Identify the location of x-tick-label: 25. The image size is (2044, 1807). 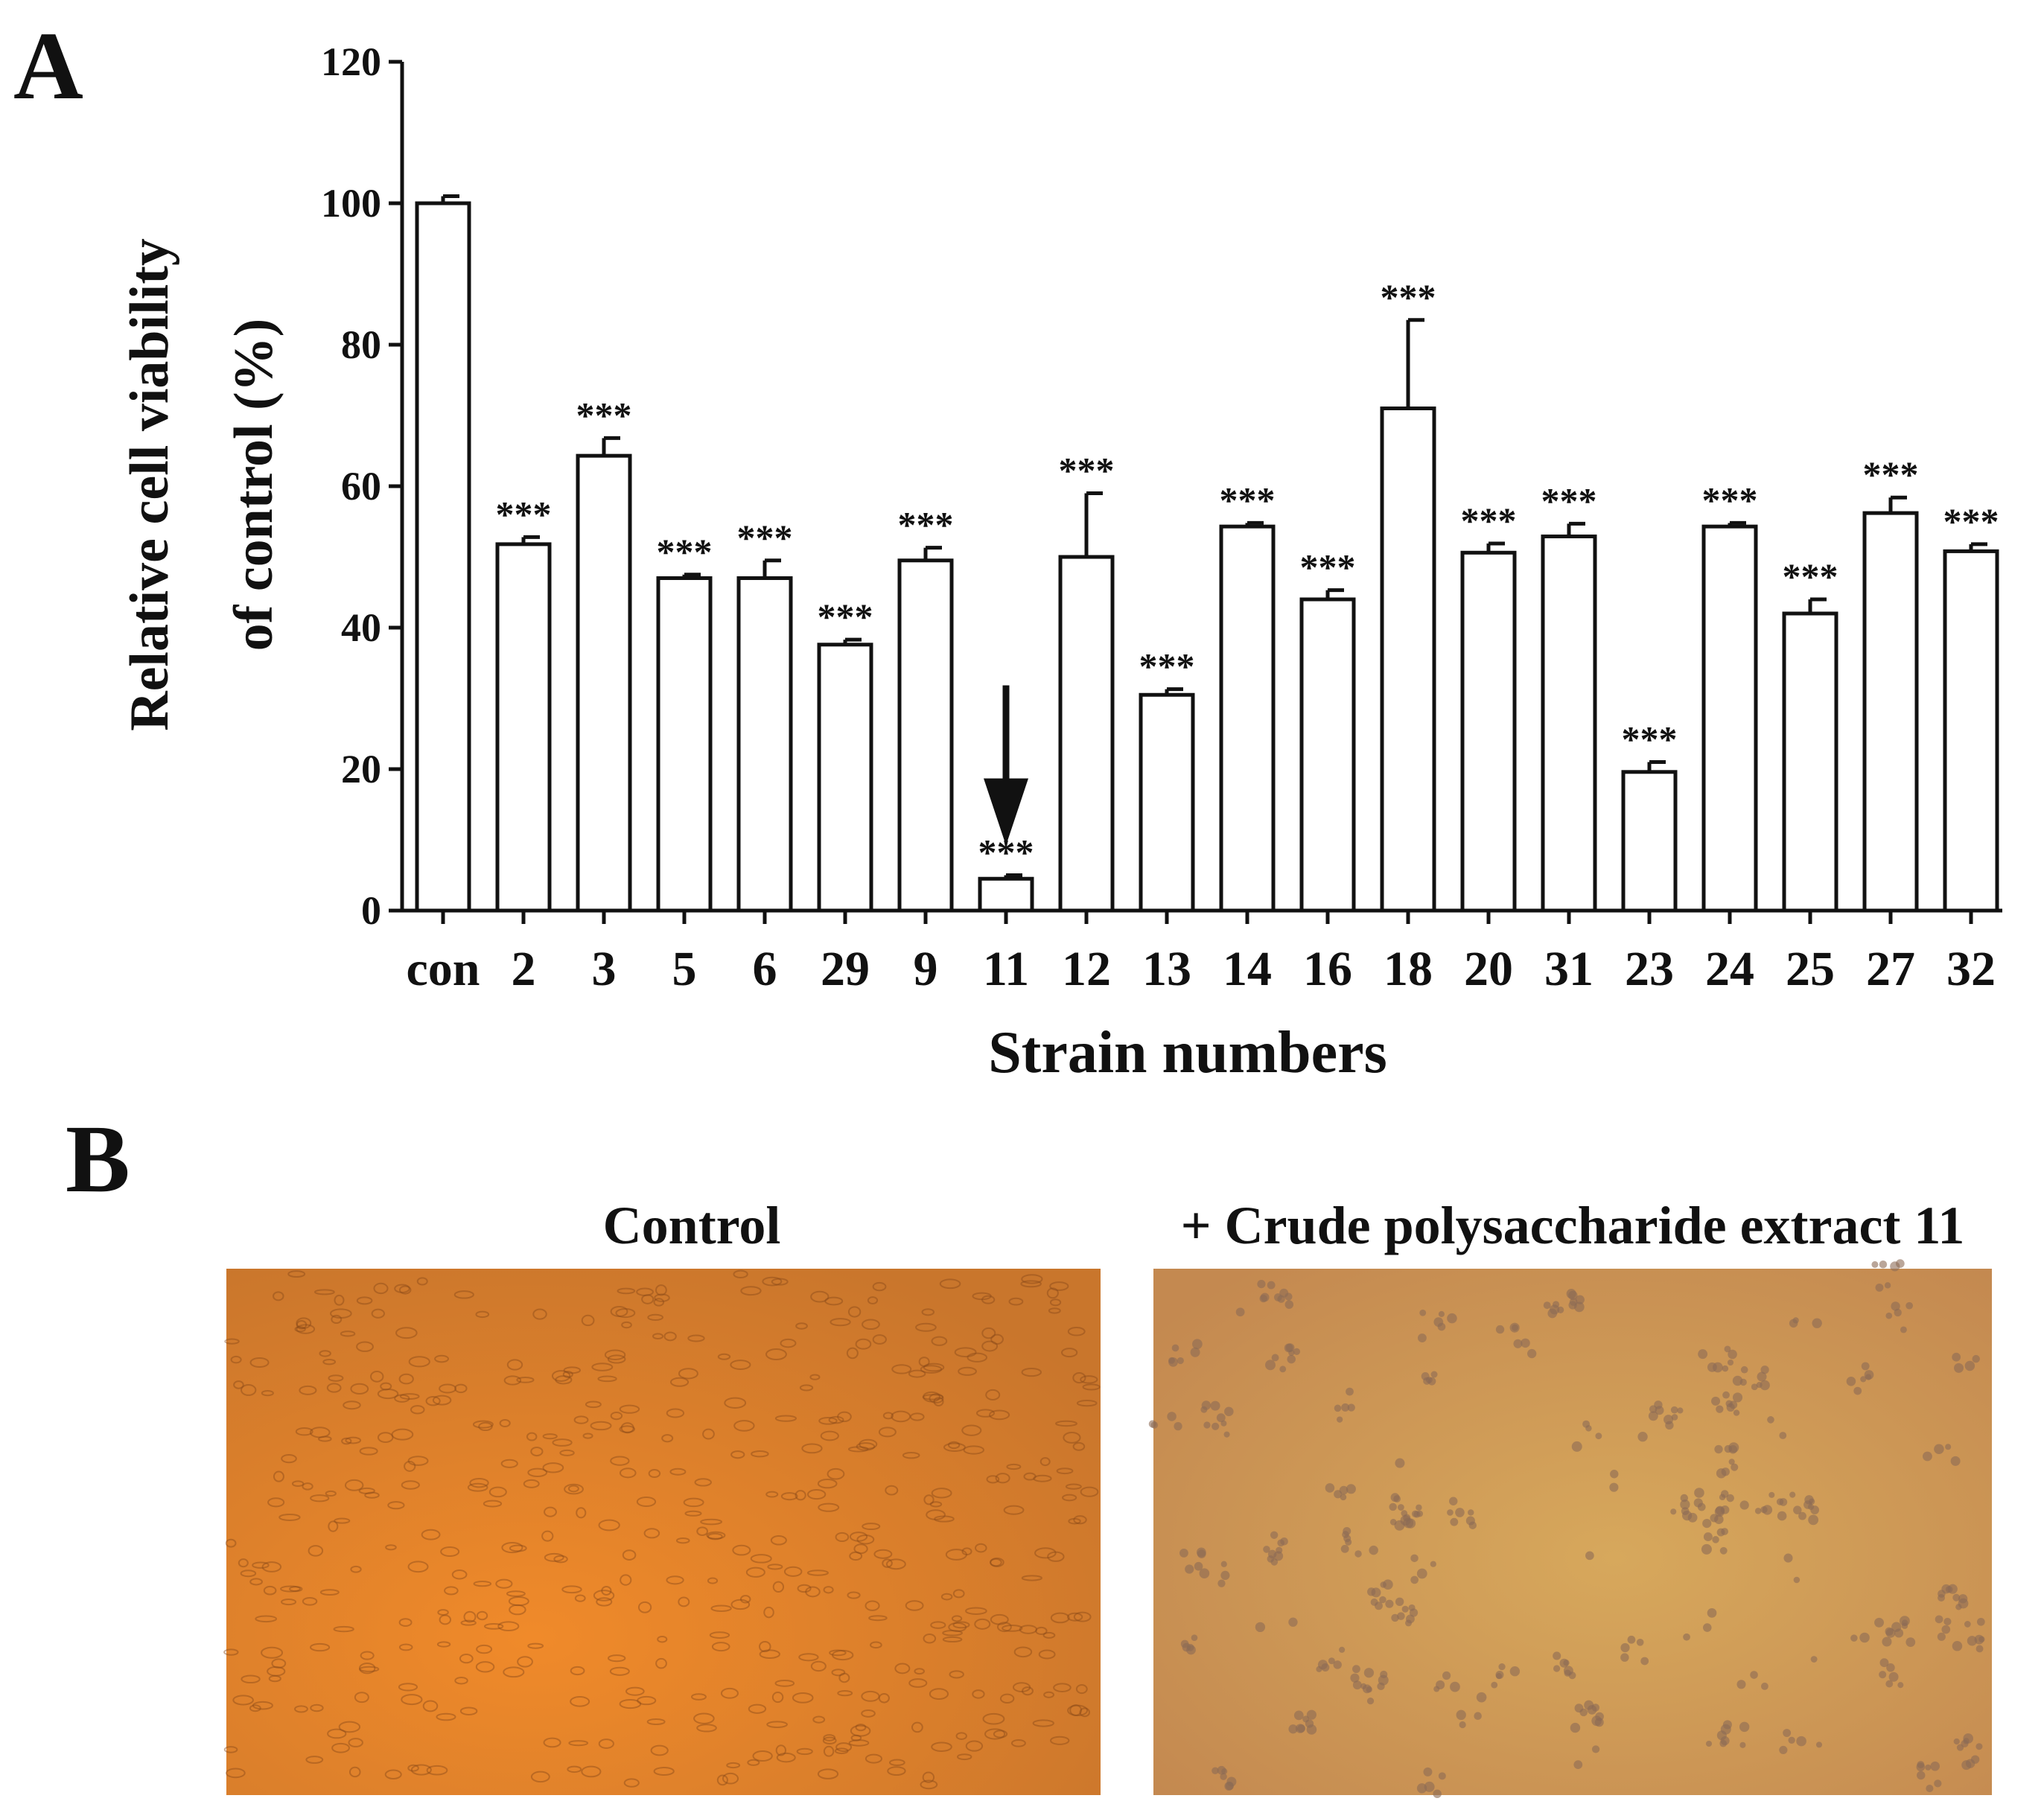
(1810, 969).